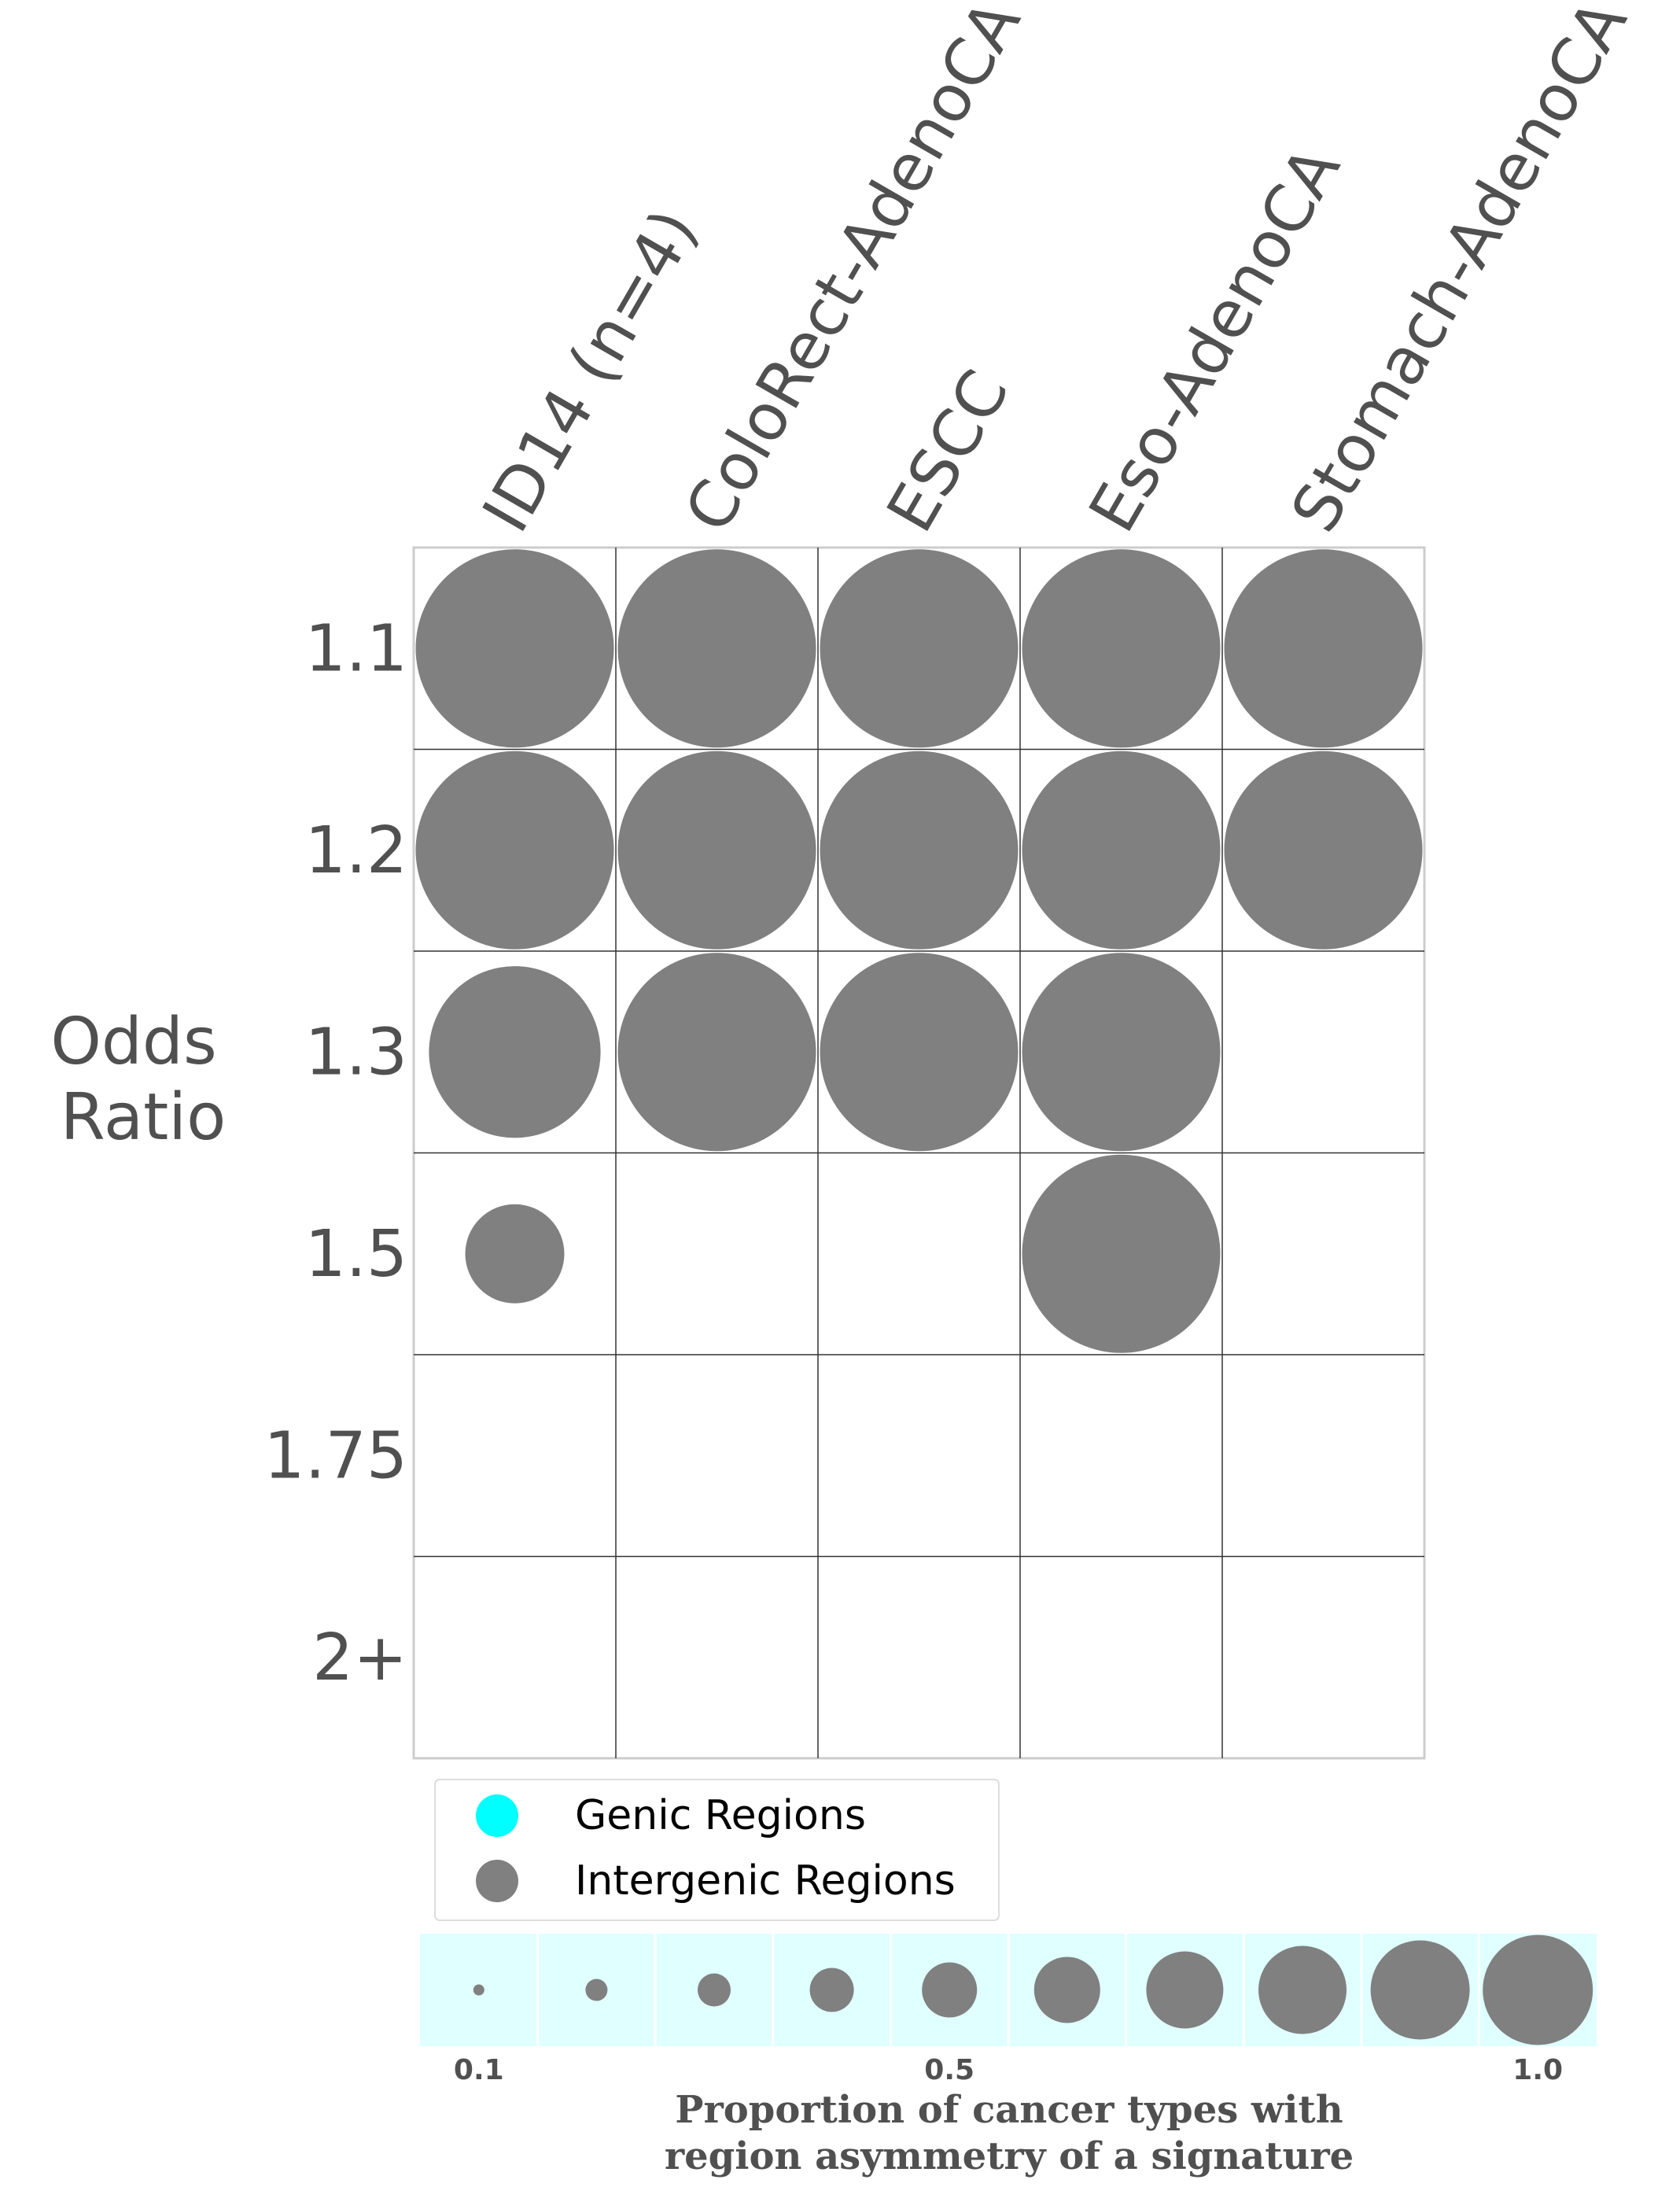 Image resolution: width=1680 pixels, height=2187 pixels. What do you see at coordinates (335, 1455) in the screenshot?
I see `y-tick-label: 1.75` at bounding box center [335, 1455].